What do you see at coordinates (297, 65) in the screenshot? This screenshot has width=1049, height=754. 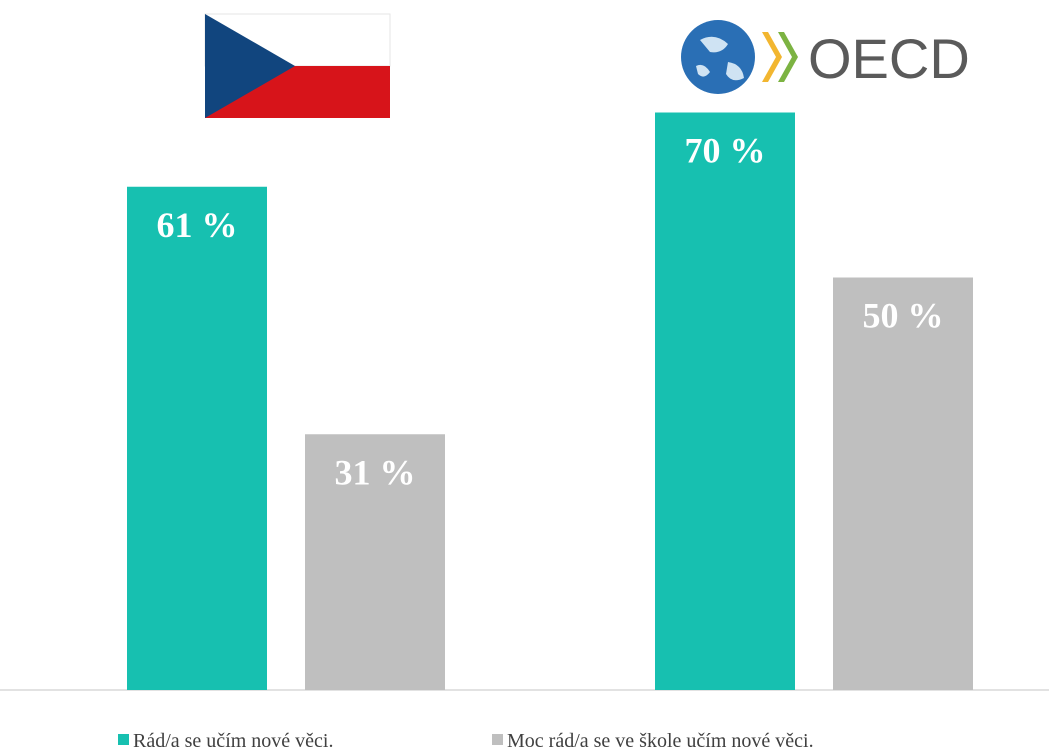 I see `czech-flag` at bounding box center [297, 65].